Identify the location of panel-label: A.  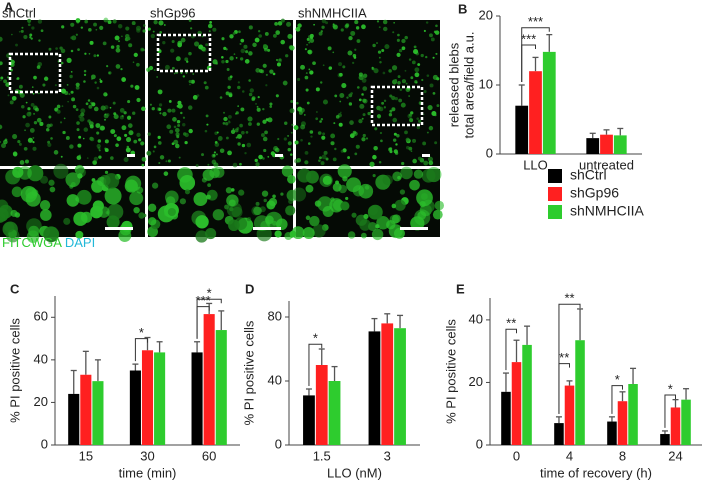
(9, 7).